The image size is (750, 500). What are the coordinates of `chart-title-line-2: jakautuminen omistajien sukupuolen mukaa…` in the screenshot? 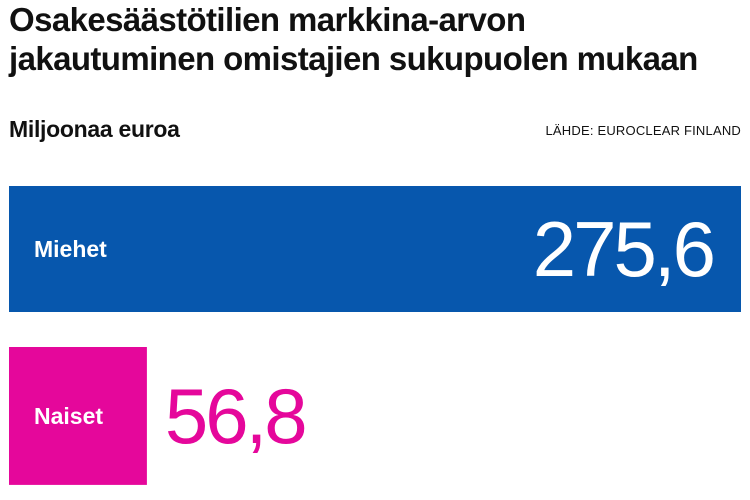 It's located at (353, 58).